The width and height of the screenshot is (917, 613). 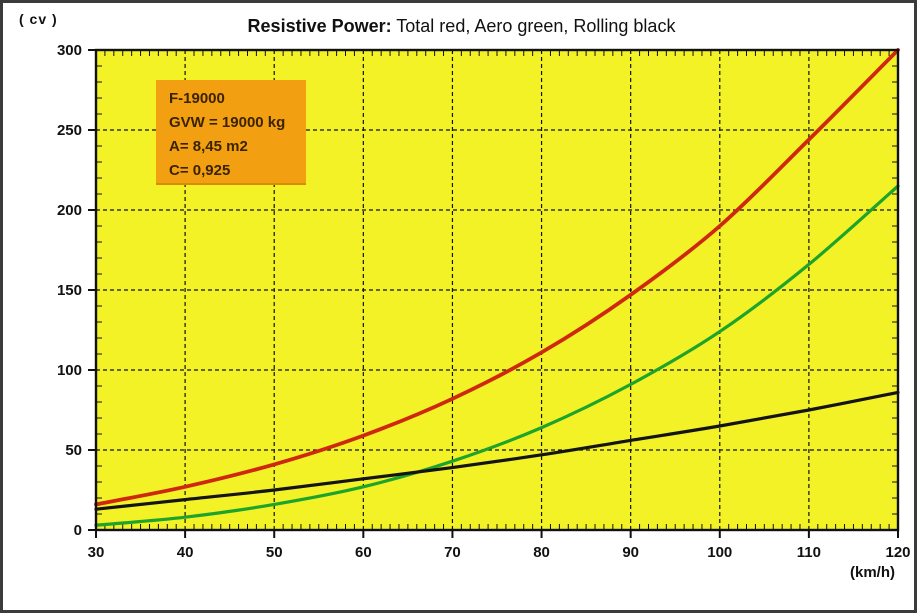 I want to click on y-tick-label: 0, so click(x=78, y=530).